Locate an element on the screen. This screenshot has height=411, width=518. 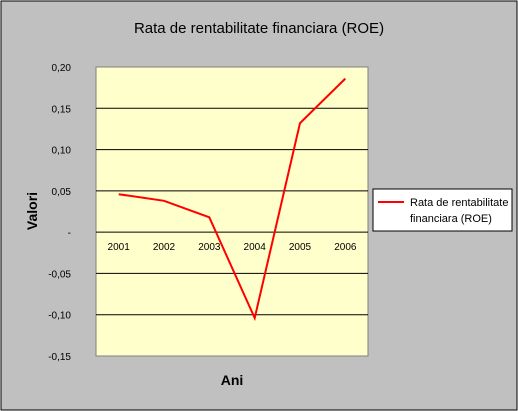
y-axis-tick-labels: 0,20 0,15 0,10 0,05 - -0,05 -0,10 -0,15 is located at coordinates (59, 213).